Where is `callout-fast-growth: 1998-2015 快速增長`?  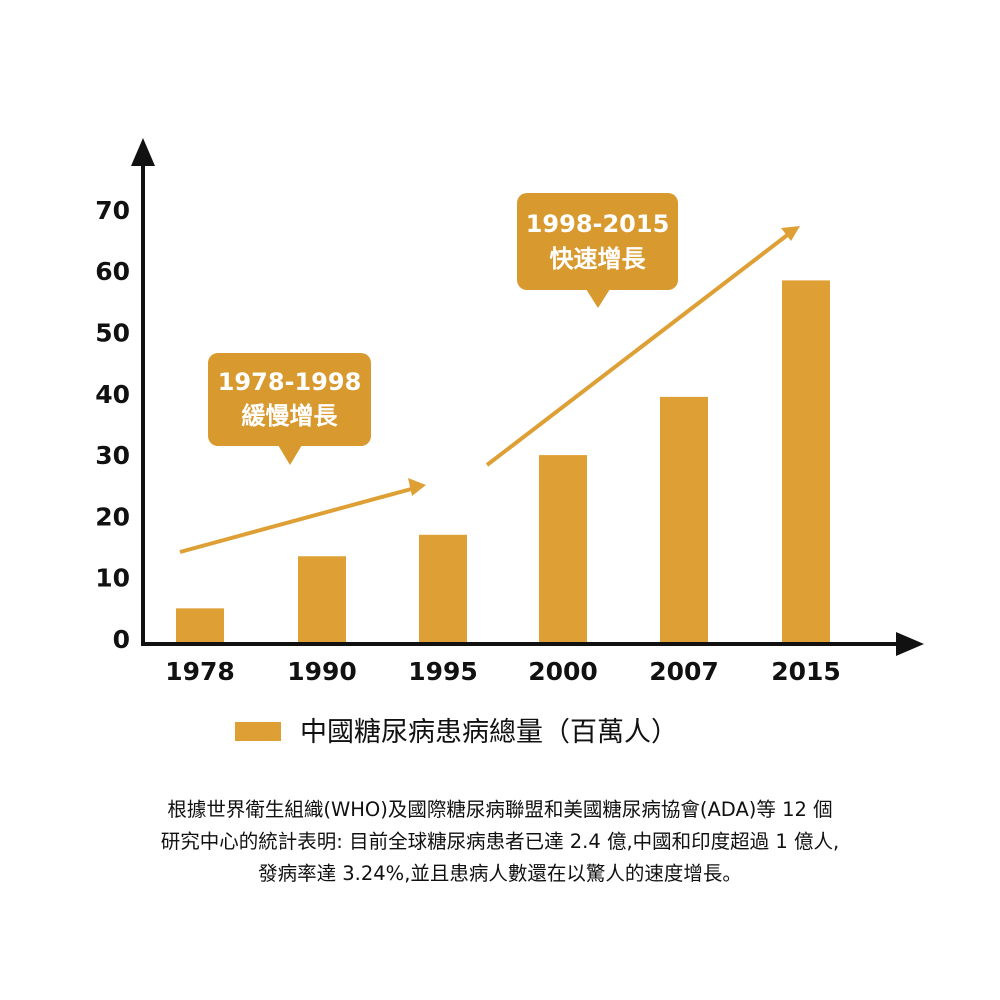 callout-fast-growth: 1998-2015 快速增長 is located at coordinates (597, 250).